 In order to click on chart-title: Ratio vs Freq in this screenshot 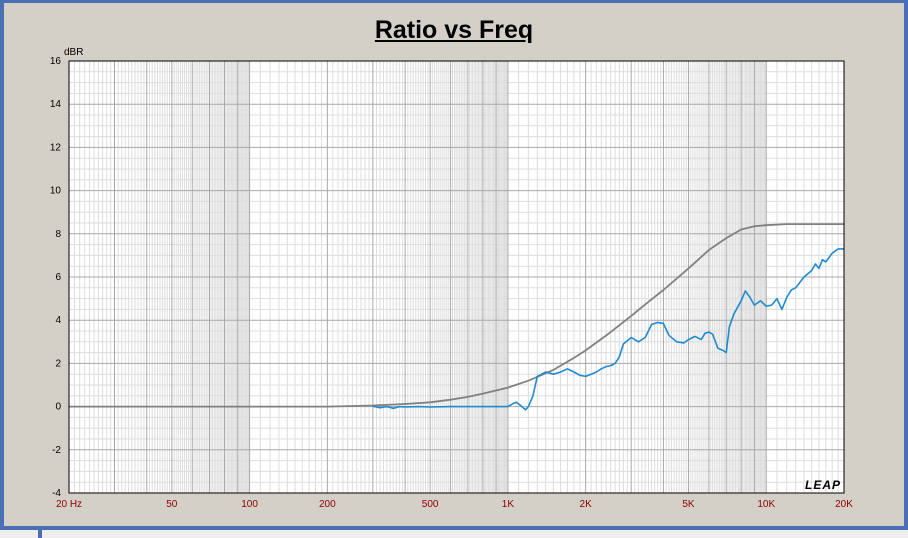, I will do `click(454, 30)`.